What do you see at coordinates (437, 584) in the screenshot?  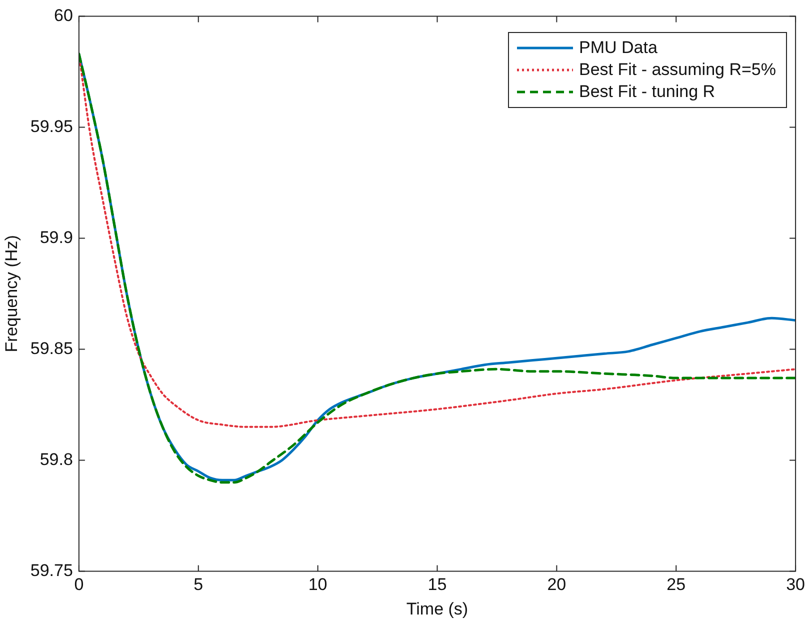 I see `x-tick-label: 15` at bounding box center [437, 584].